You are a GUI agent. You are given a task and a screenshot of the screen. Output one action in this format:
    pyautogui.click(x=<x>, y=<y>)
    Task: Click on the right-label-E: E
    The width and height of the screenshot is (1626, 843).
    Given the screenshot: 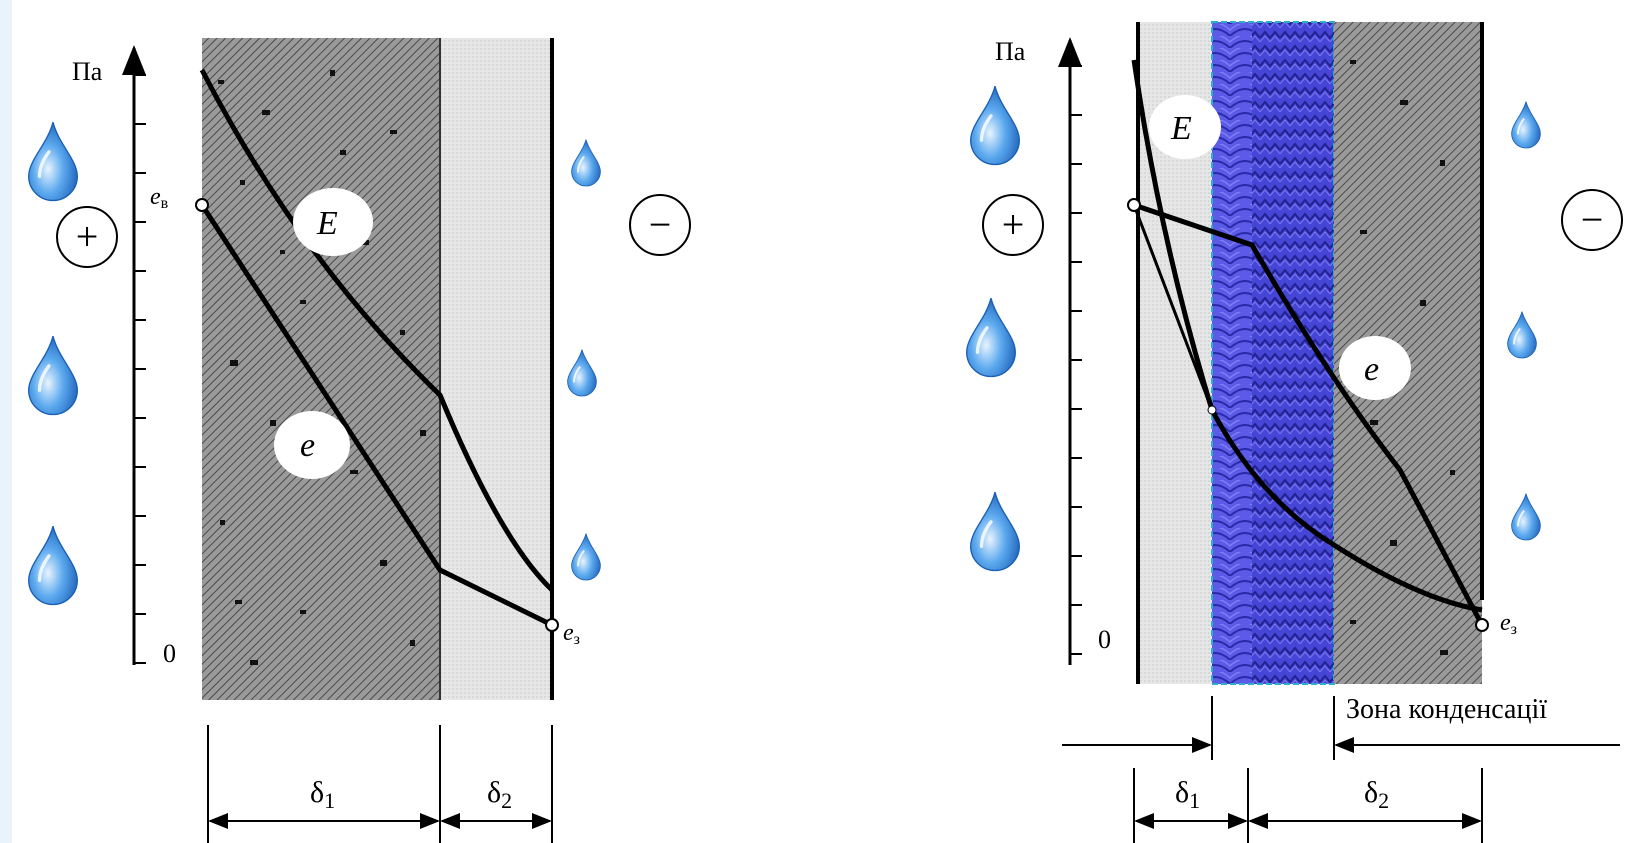 What is the action you would take?
    pyautogui.click(x=1181, y=128)
    